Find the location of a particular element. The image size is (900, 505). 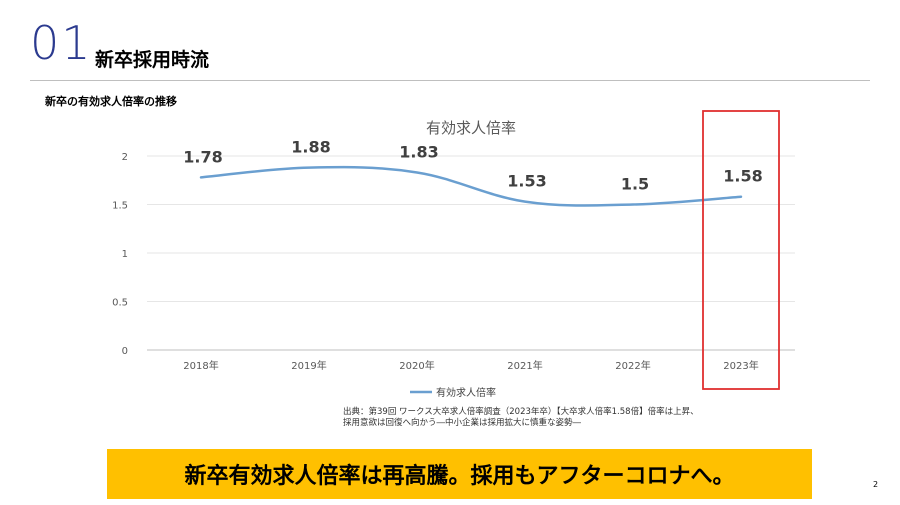

y-tick-label: 2 is located at coordinates (125, 157).